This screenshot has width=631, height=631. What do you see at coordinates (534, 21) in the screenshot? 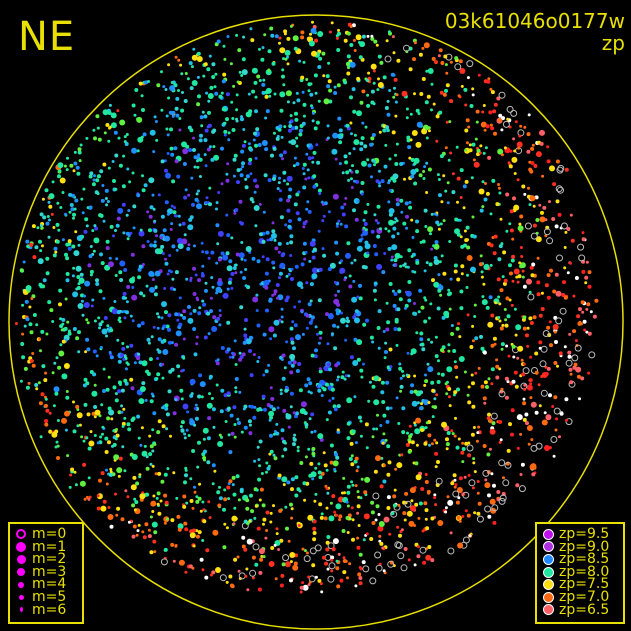
I see `image-id: 03k61046o0177w` at bounding box center [534, 21].